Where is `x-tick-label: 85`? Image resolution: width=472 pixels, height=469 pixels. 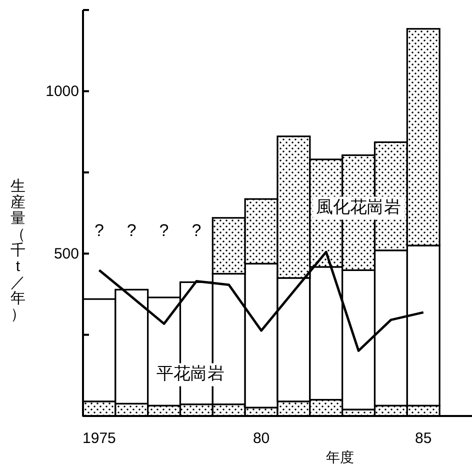
x-tick-label: 85 is located at coordinates (423, 438).